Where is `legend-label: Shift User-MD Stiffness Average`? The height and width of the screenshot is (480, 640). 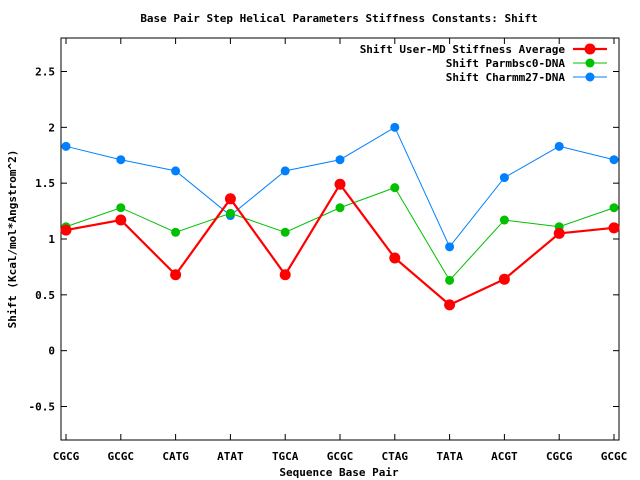
legend-label: Shift User-MD Stiffness Average is located at coordinates (463, 49).